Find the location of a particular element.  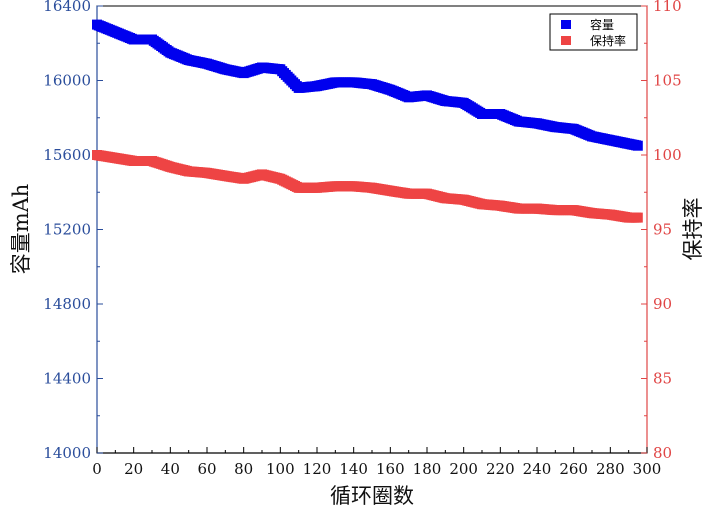

x-tick-label: 40 is located at coordinates (170, 469).